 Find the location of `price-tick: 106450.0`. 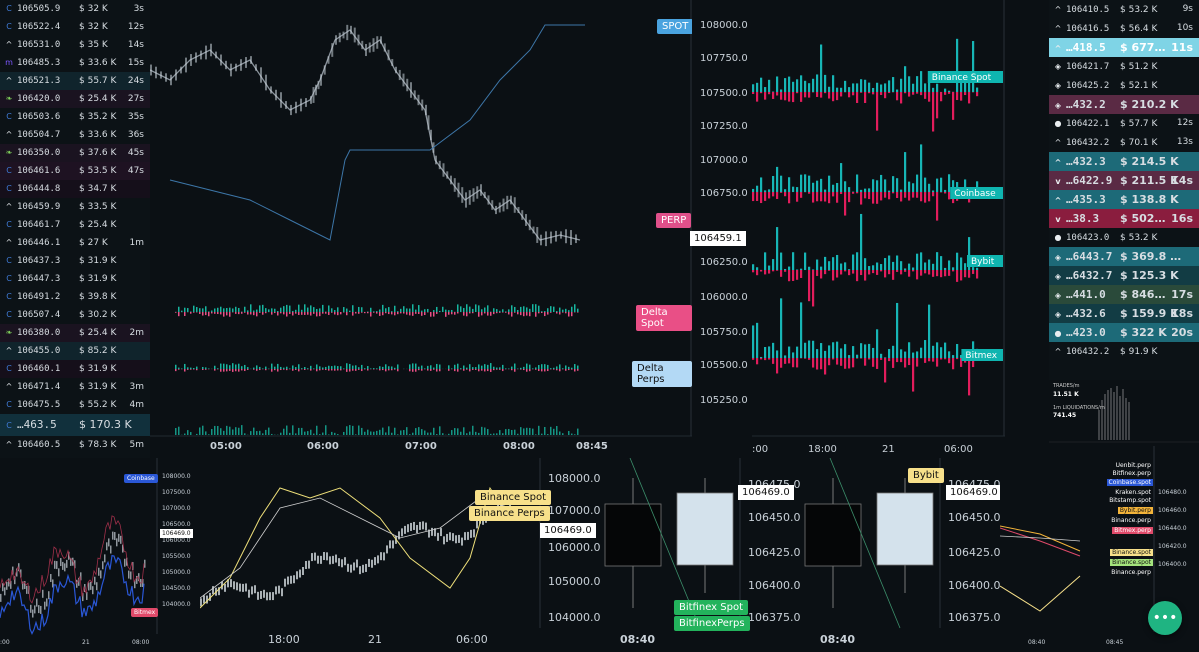

price-tick: 106450.0 is located at coordinates (974, 517).